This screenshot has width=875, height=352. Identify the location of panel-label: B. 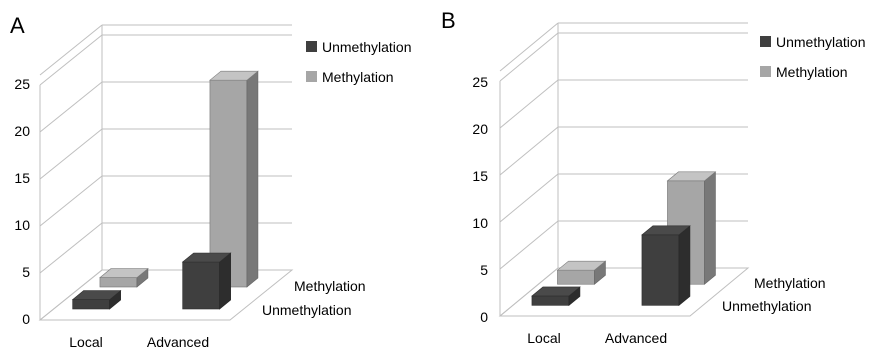
(448, 20).